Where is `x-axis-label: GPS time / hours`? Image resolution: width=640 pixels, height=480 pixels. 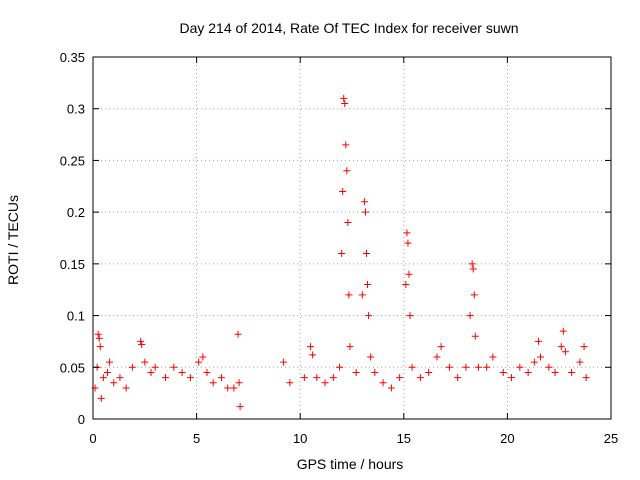
x-axis-label: GPS time / hours is located at coordinates (350, 464).